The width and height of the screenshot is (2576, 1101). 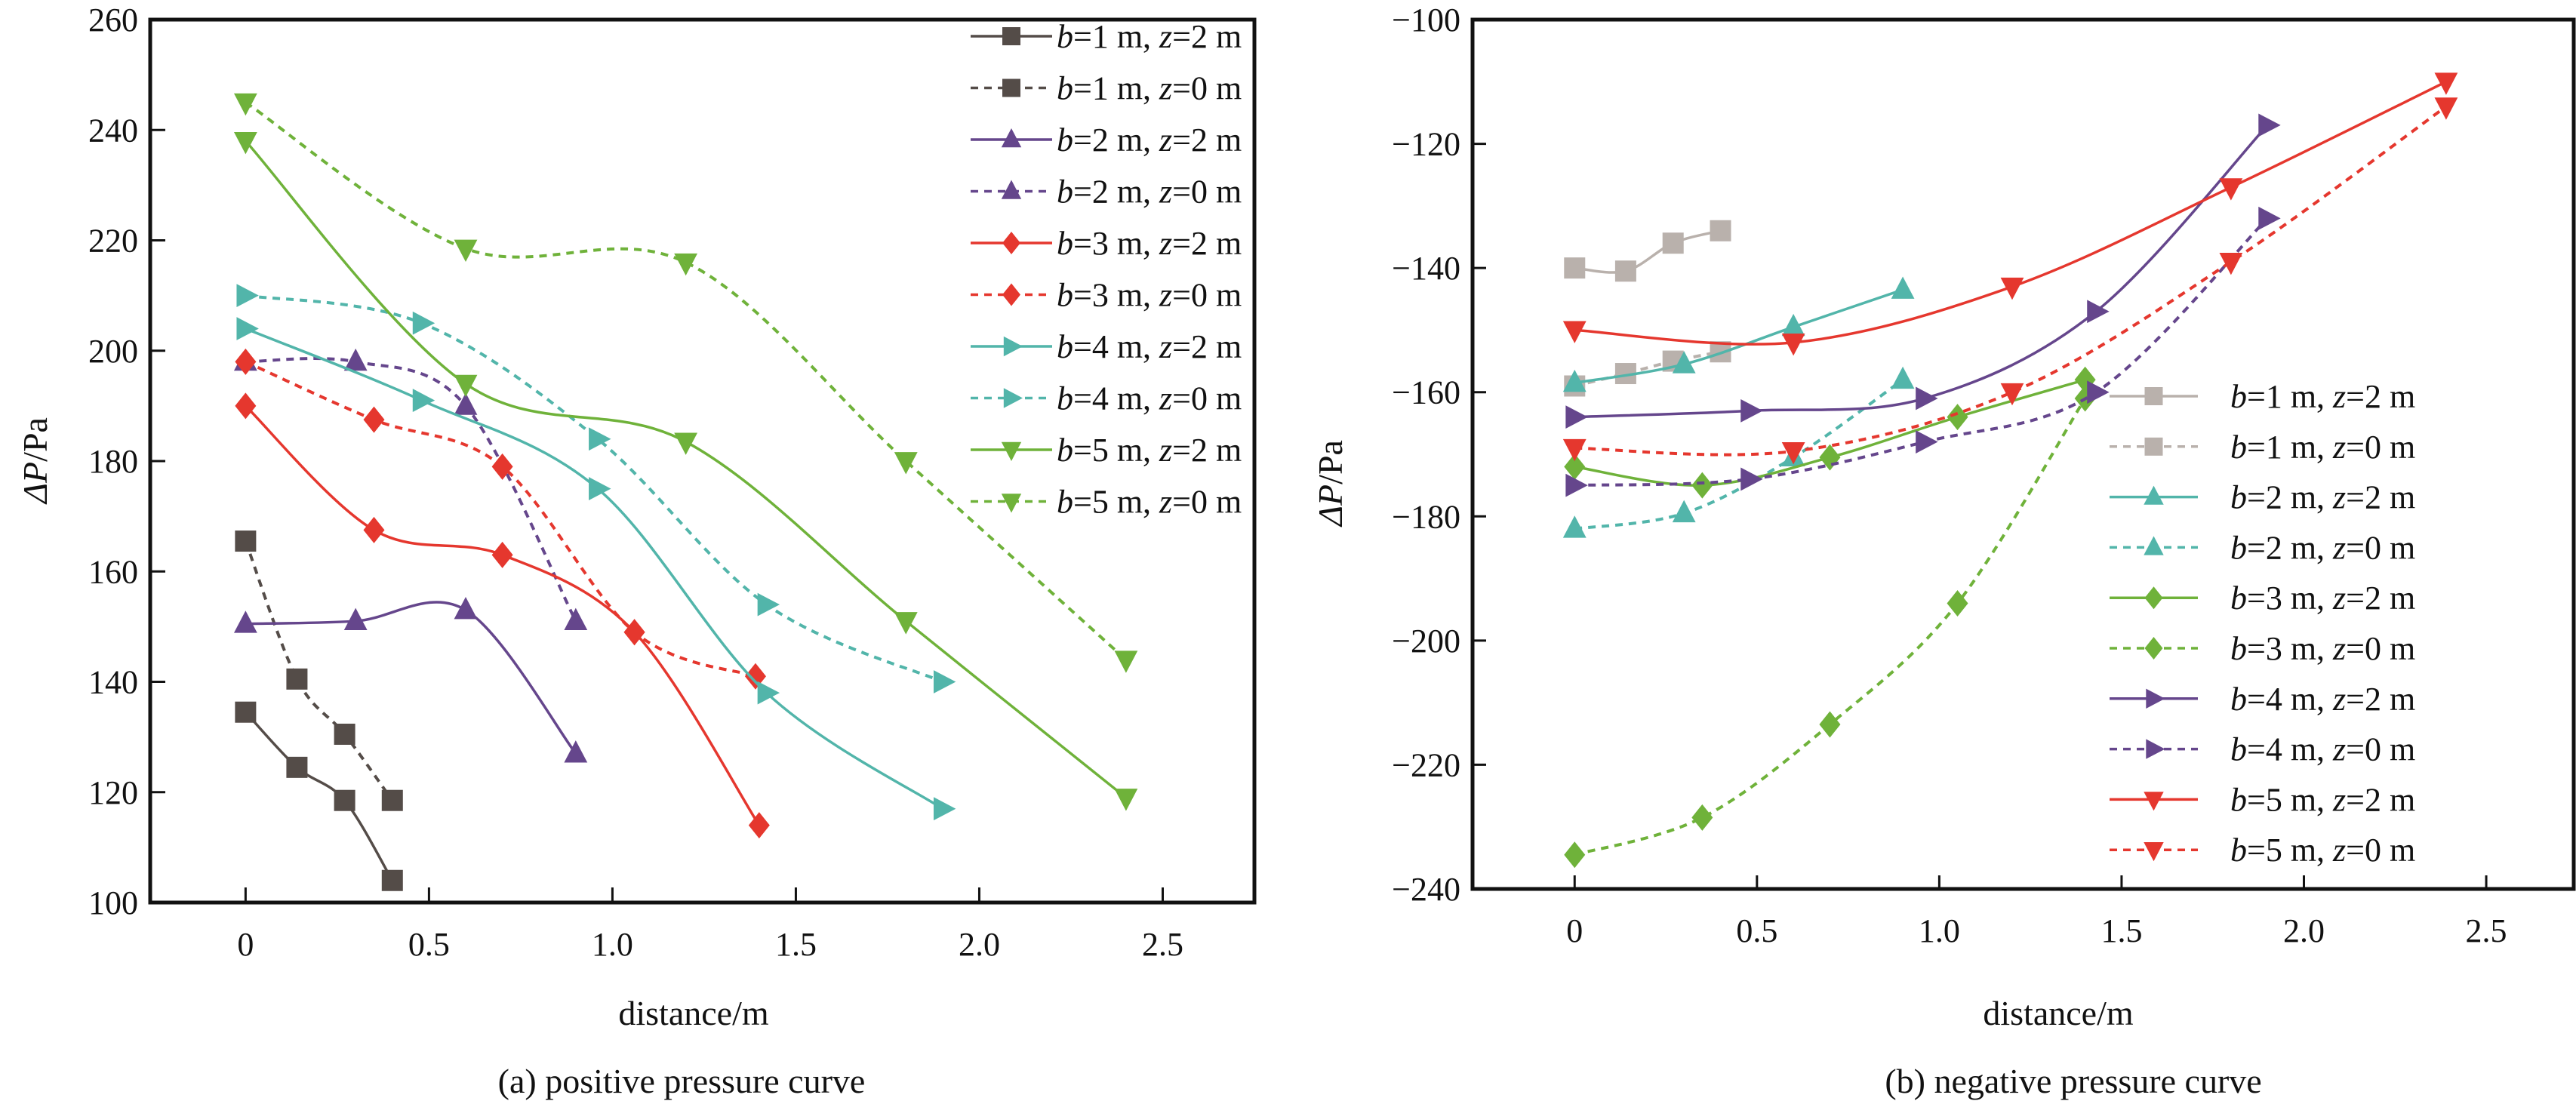 I want to click on legend-b-value: =2 m,, so click(x=2290, y=497).